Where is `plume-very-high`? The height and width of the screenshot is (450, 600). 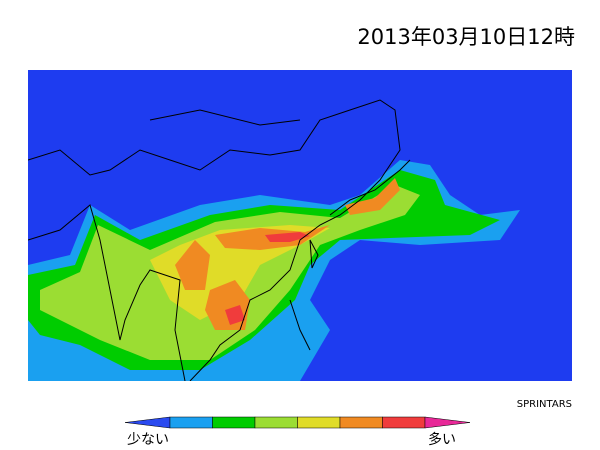
plume-very-high is located at coordinates (287, 254).